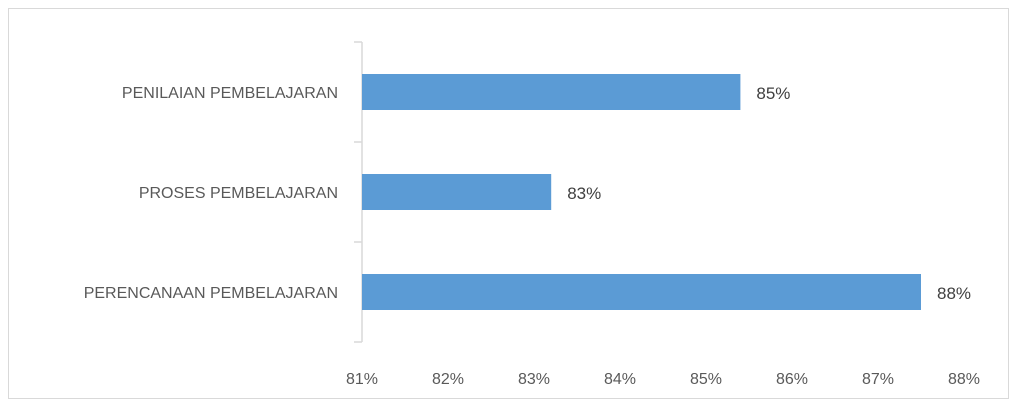 This screenshot has height=400, width=1010. I want to click on category-label: PENILAIAN PEMBELAJARAN, so click(230, 93).